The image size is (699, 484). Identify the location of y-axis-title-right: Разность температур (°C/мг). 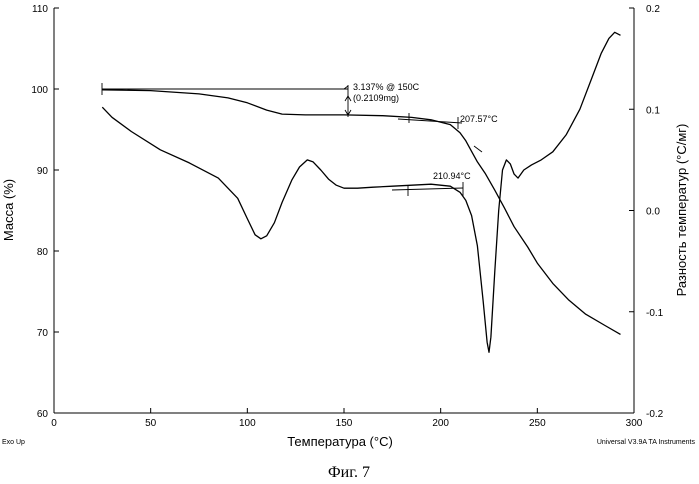
(681, 210).